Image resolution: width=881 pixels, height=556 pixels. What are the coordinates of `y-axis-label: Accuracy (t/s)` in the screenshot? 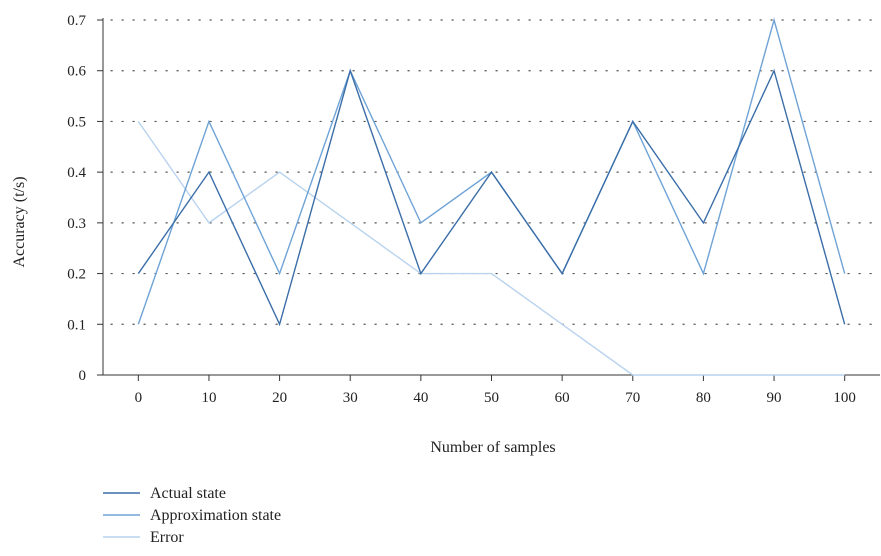 It's located at (19, 221).